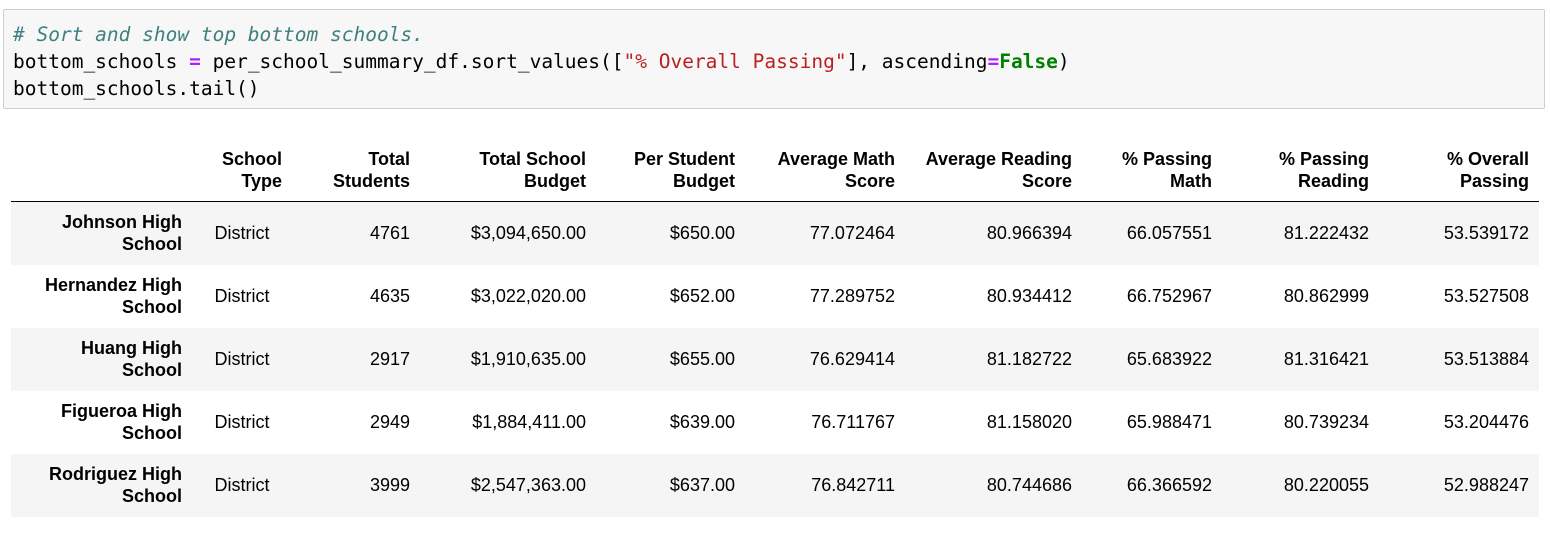  What do you see at coordinates (993, 171) in the screenshot?
I see `column-header-average-reading-score: Average Reading Score` at bounding box center [993, 171].